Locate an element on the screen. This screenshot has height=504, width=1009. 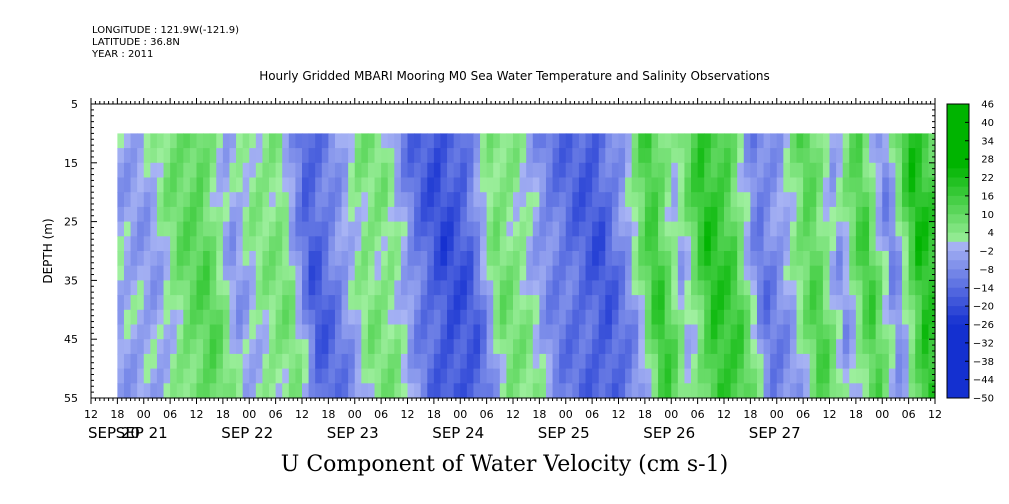
x-hour-label: 18 is located at coordinates (117, 414).